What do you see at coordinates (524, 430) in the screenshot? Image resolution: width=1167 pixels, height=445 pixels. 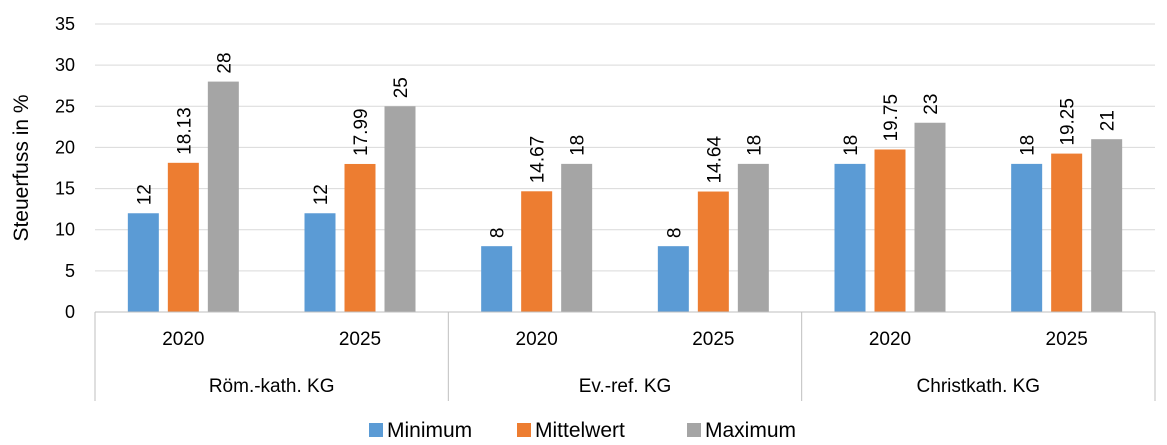 I see `legend-swatch-mittelwert` at bounding box center [524, 430].